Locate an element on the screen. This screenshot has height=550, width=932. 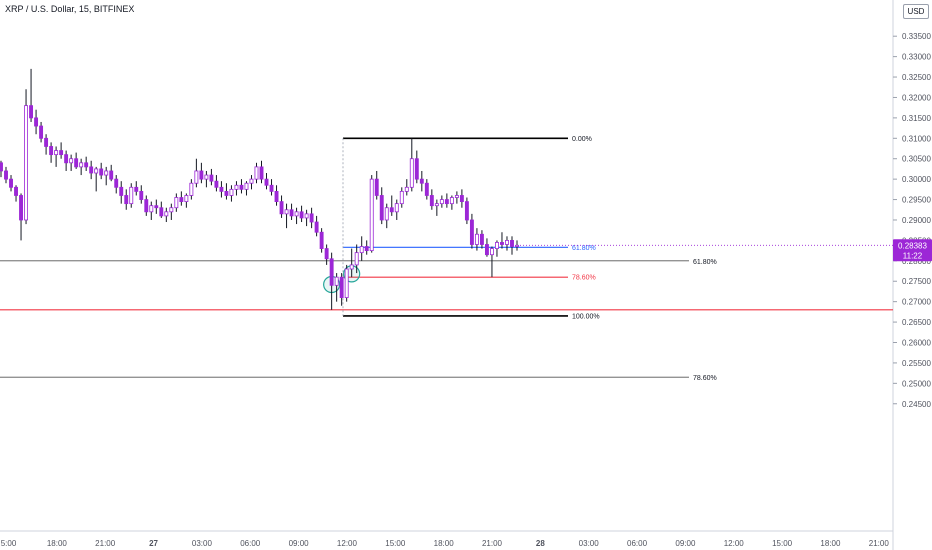
y-tick-label: 0.27000 is located at coordinates (916, 302).